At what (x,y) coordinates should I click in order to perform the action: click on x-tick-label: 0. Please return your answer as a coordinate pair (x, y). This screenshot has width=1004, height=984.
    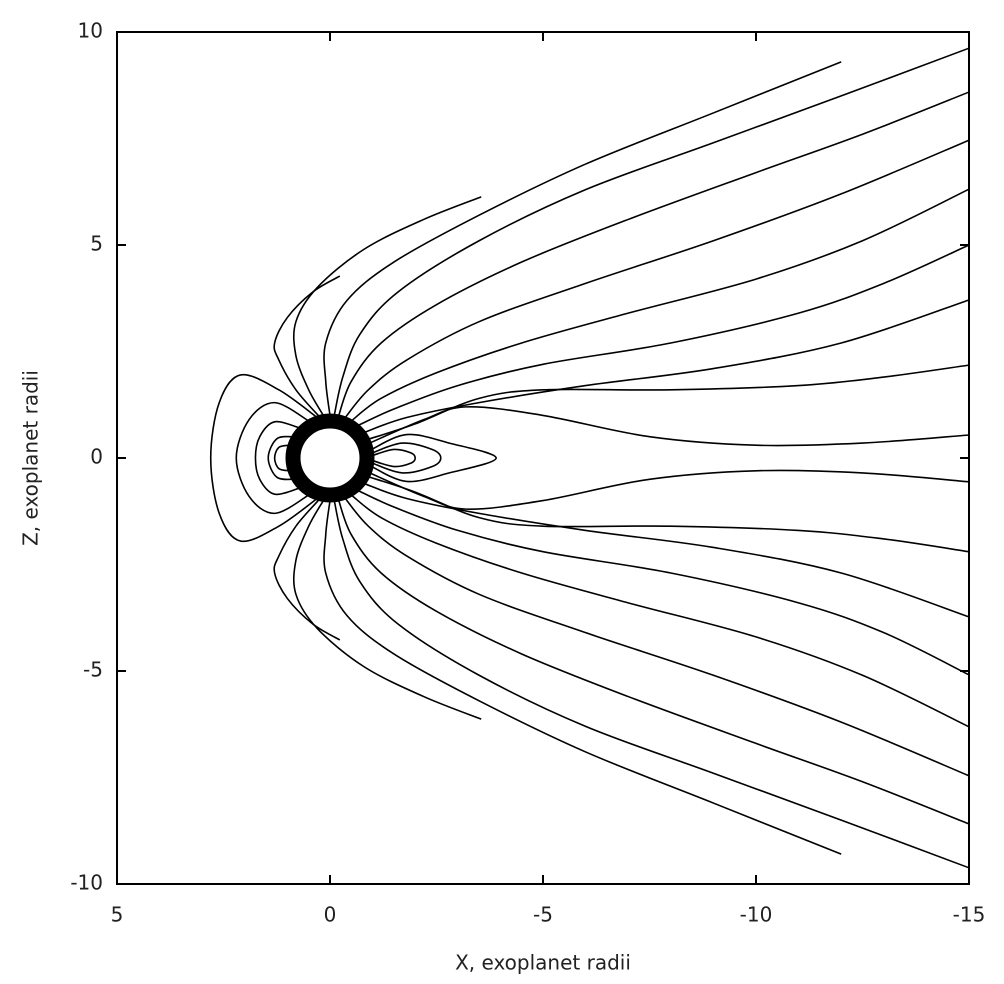
    Looking at the image, I should click on (330, 915).